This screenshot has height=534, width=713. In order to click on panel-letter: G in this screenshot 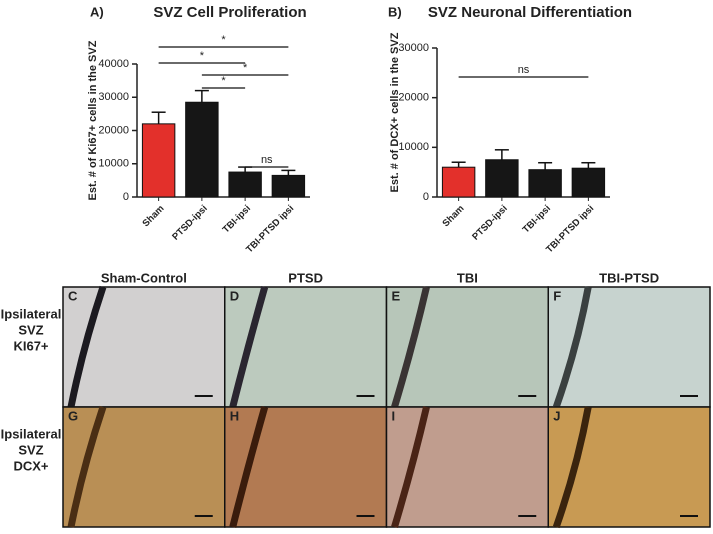, I will do `click(73, 415)`.